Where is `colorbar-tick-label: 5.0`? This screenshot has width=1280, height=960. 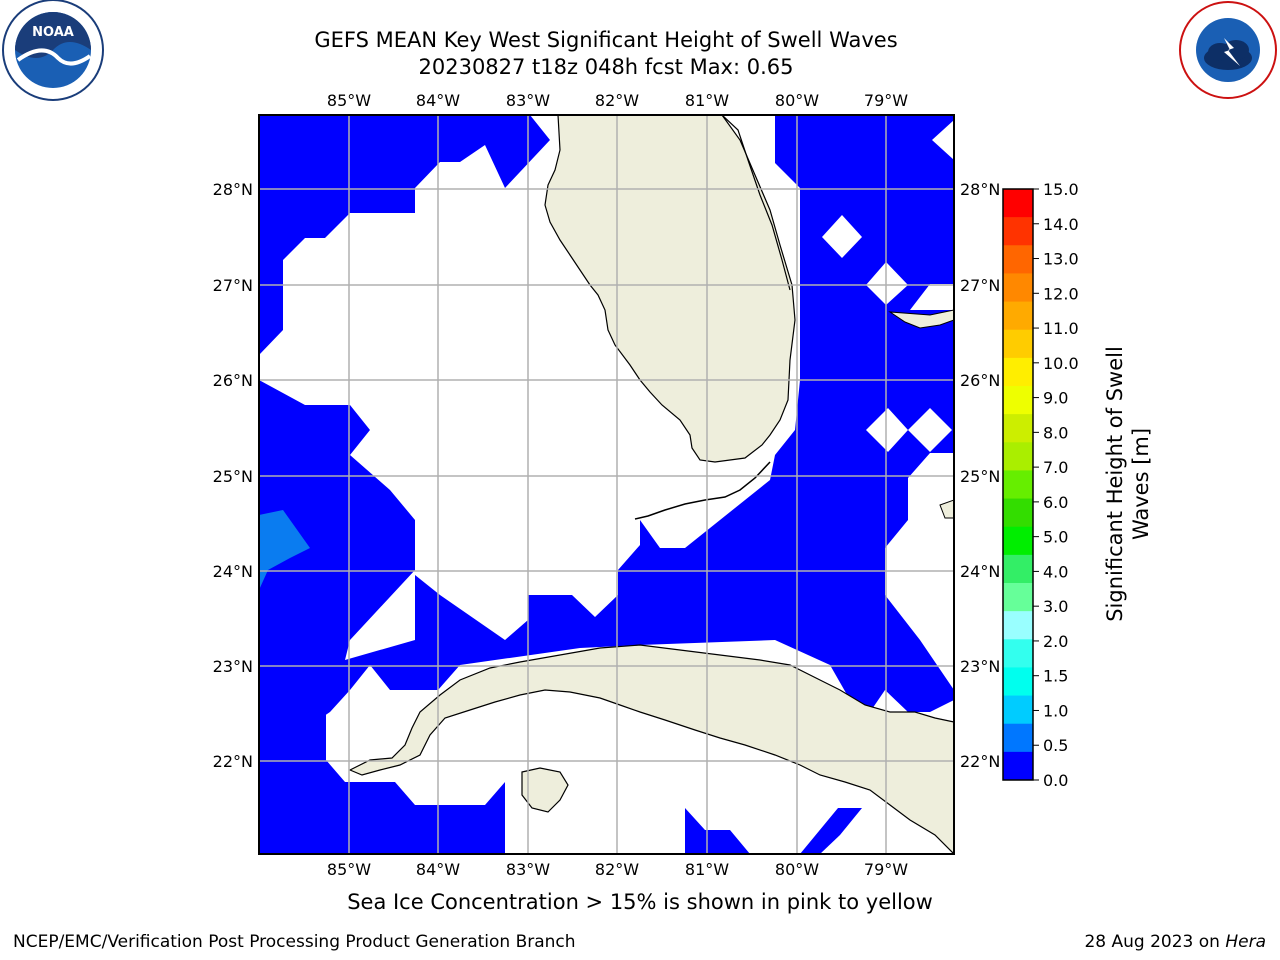
colorbar-tick-label: 5.0 is located at coordinates (1055, 537).